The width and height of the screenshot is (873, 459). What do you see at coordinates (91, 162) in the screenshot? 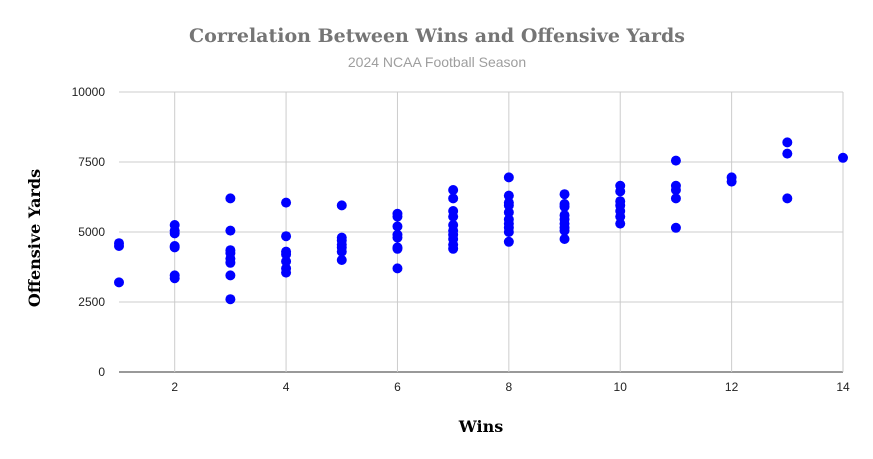
I see `y-tick-label: 7500` at bounding box center [91, 162].